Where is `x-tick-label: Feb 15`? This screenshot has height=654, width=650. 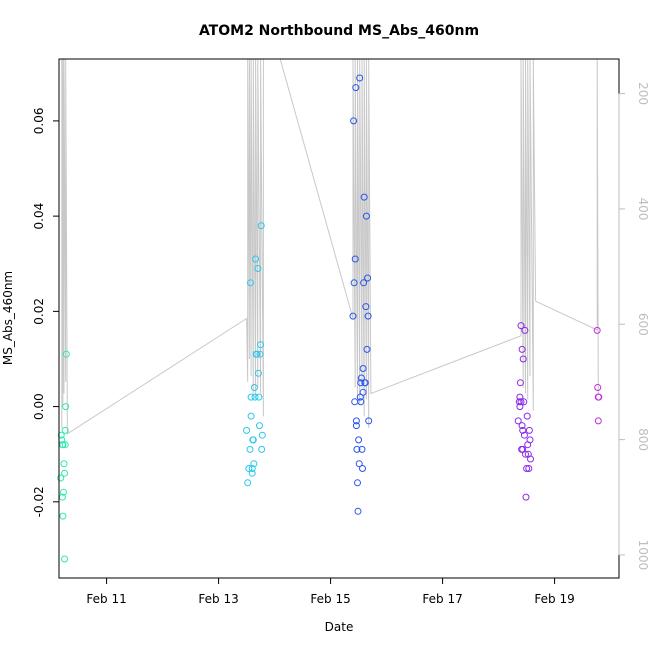 x-tick-label: Feb 15 is located at coordinates (330, 599).